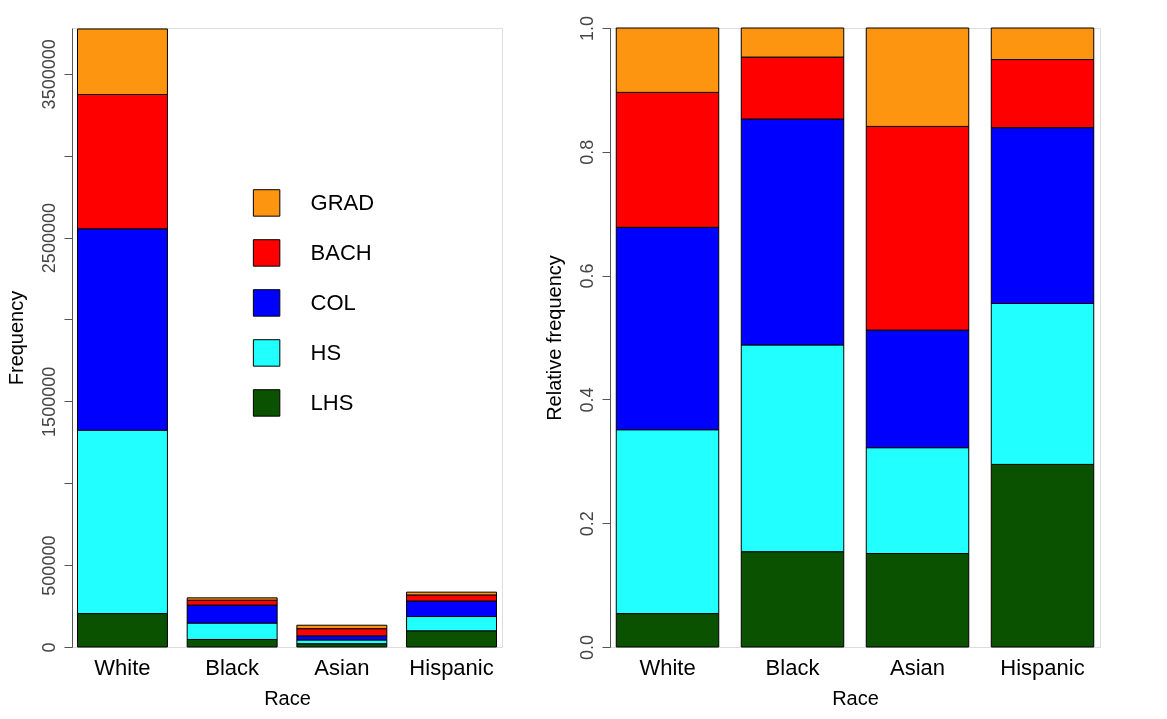 This screenshot has height=719, width=1167. What do you see at coordinates (48, 74) in the screenshot?
I see `y-tick-label: 3500000` at bounding box center [48, 74].